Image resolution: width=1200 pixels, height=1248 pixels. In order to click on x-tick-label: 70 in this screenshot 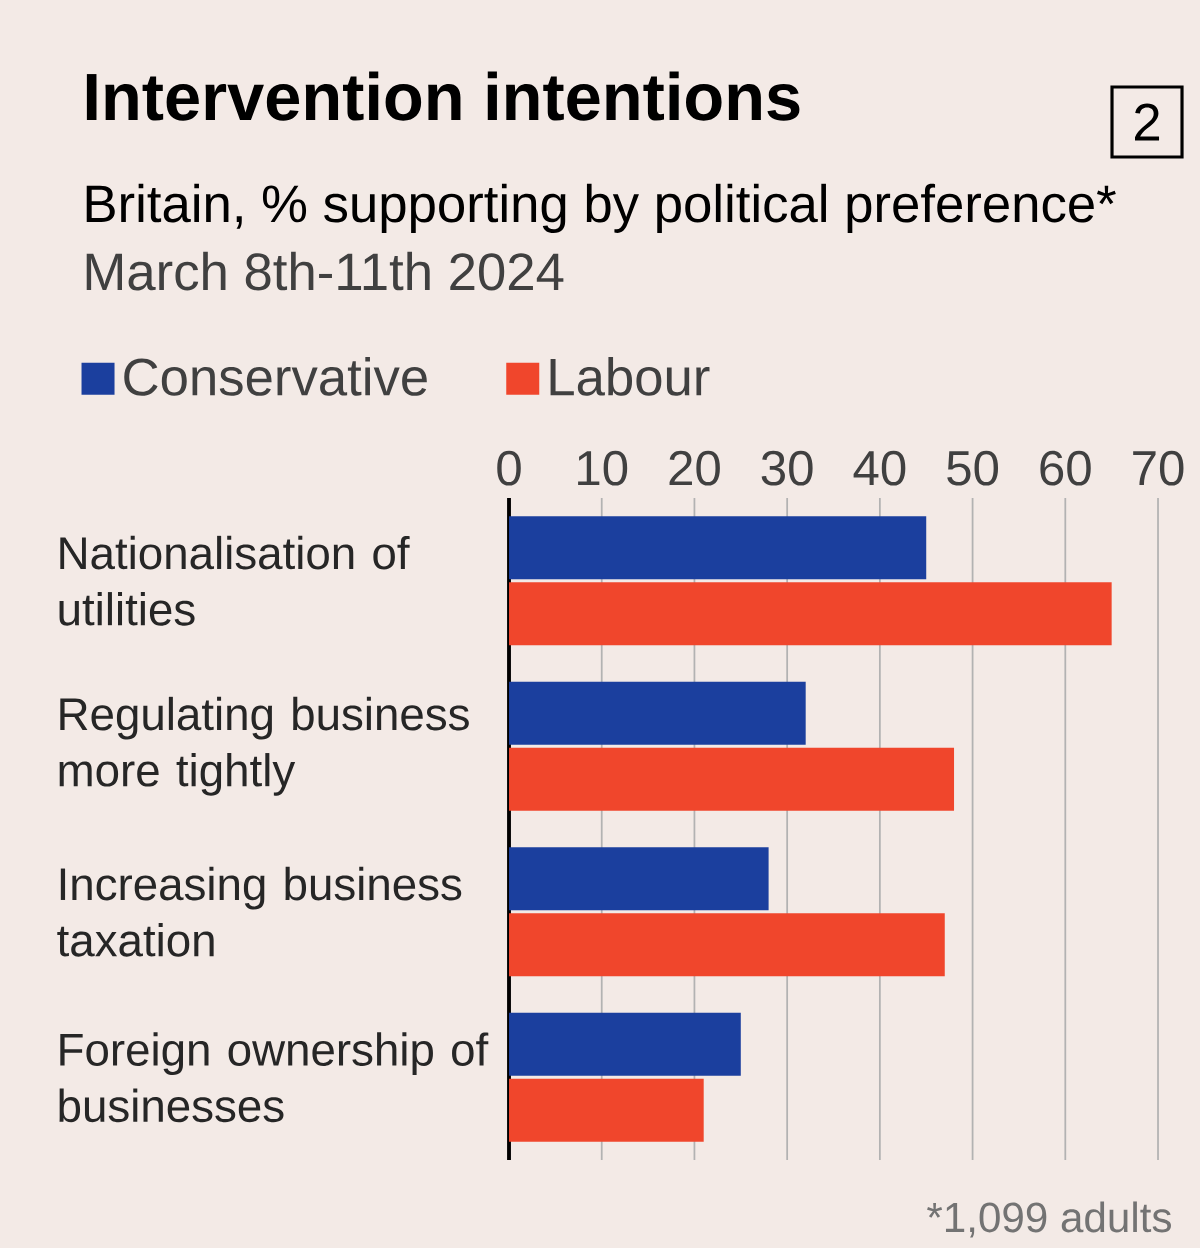, I will do `click(1158, 468)`.